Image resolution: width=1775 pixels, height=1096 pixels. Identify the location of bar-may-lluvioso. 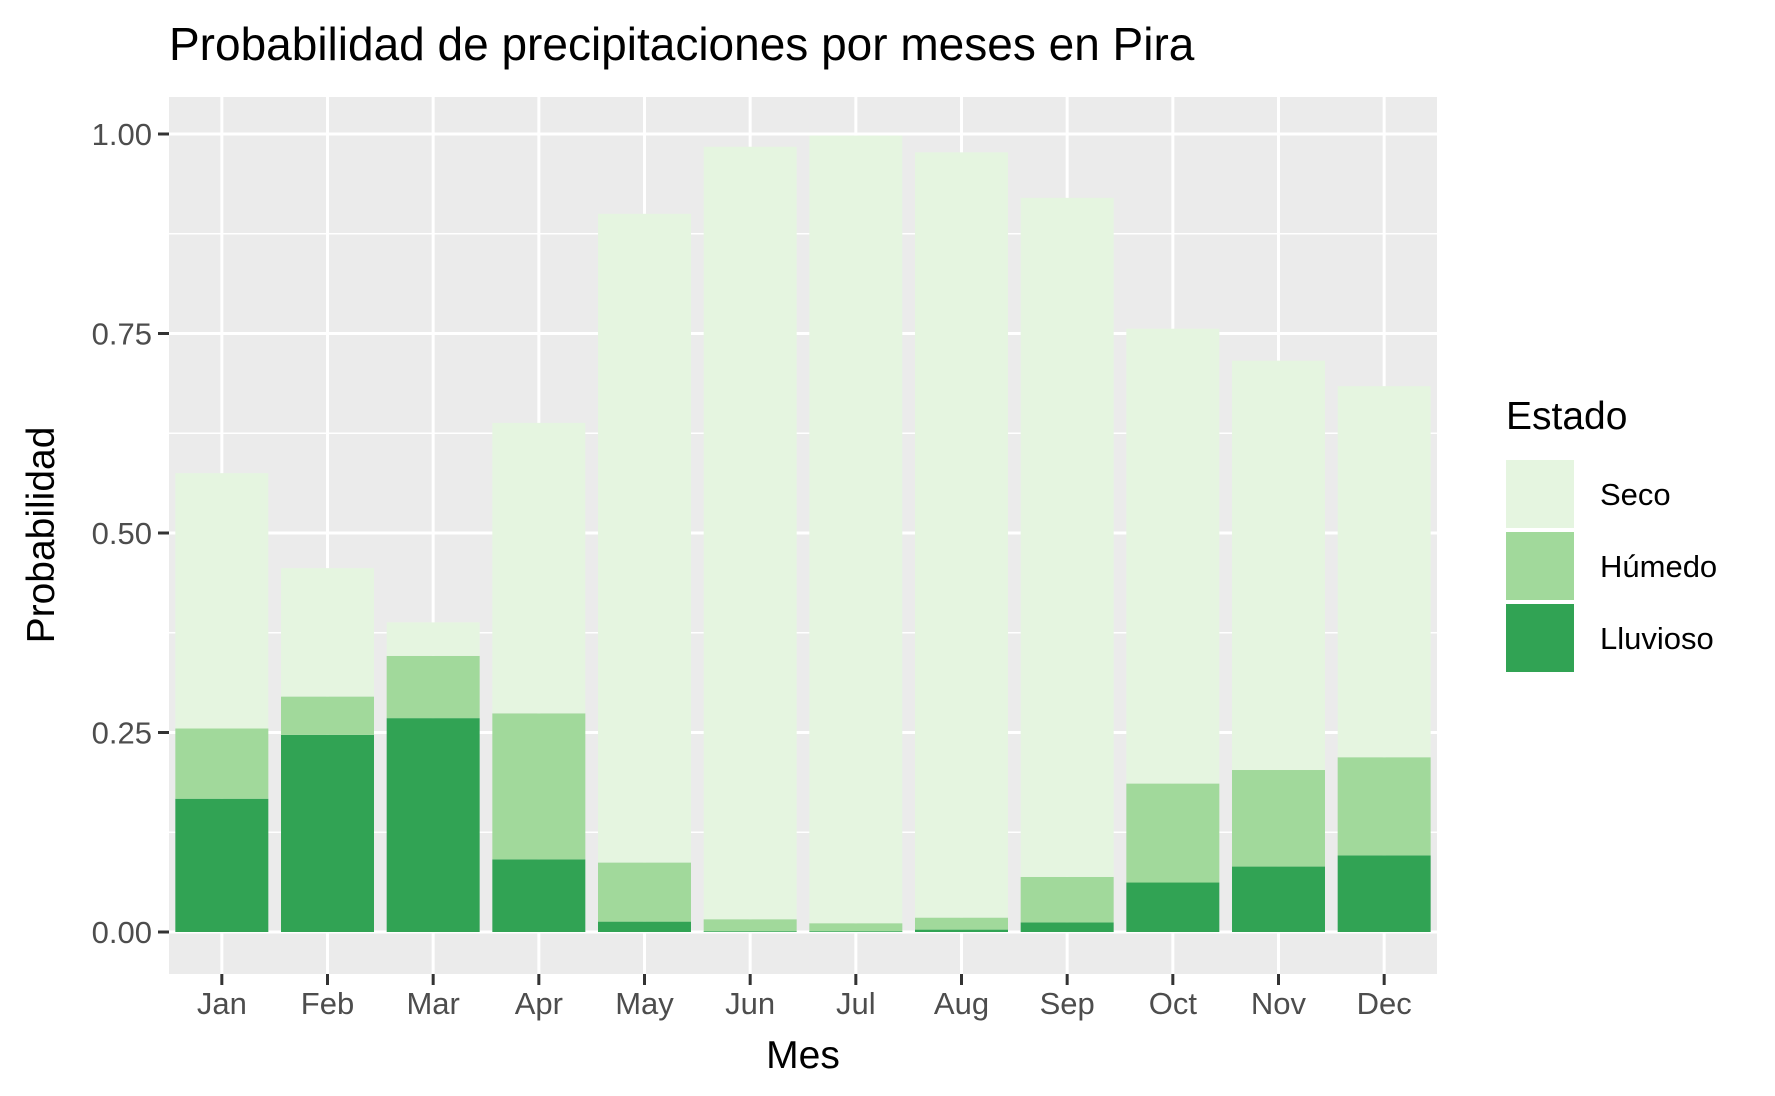
(644, 926).